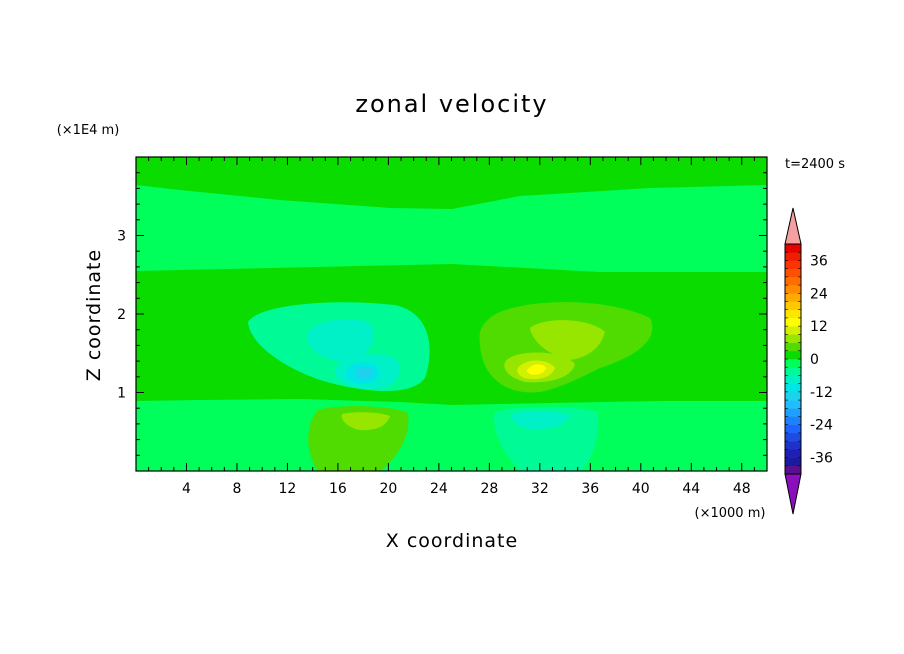  Describe the element at coordinates (814, 360) in the screenshot. I see `colorbar-tick-label: 0` at that location.